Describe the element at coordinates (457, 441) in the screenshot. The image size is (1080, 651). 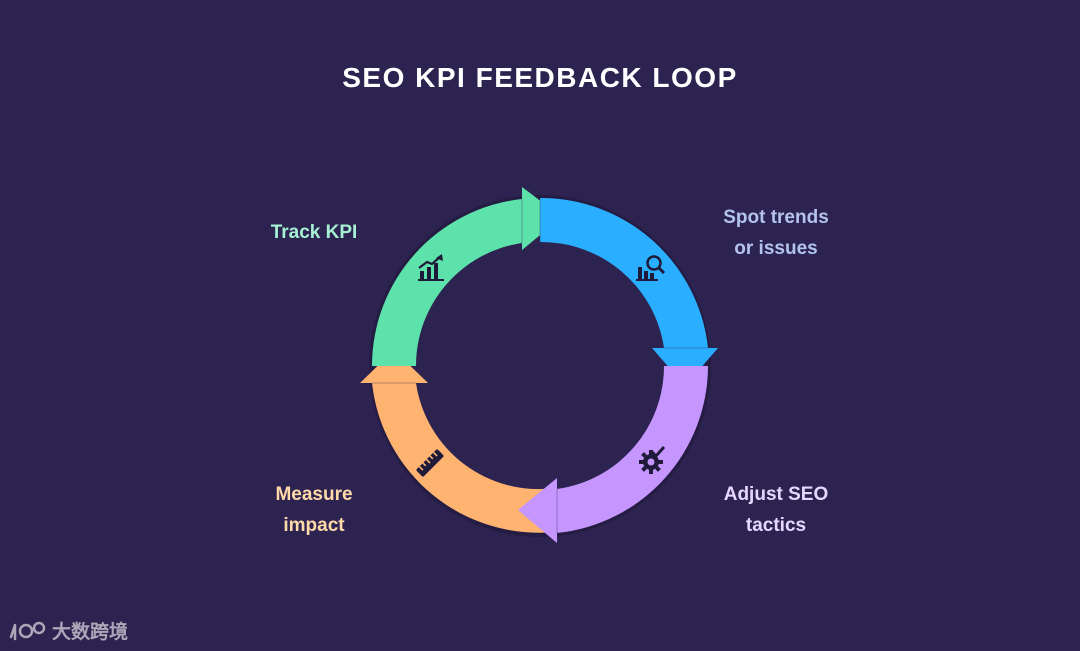
I see `arc-measure` at that location.